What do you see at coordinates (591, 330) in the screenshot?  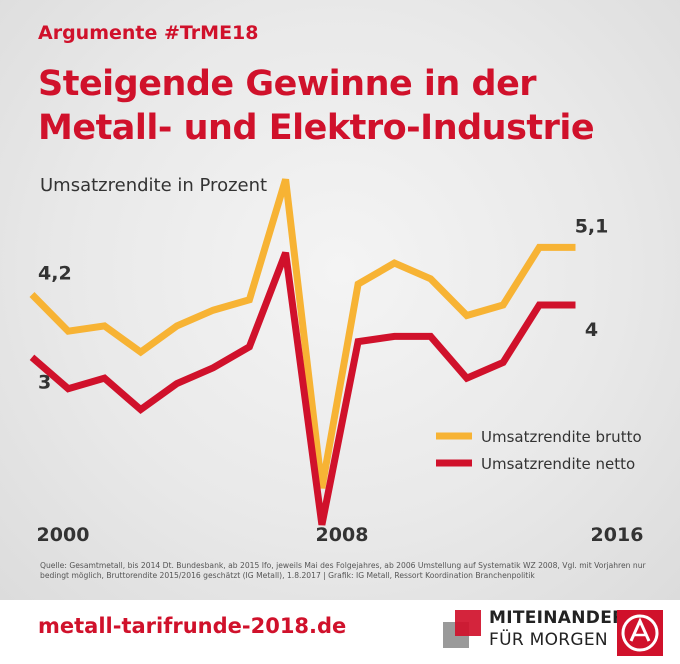 I see `data-label-3: 4` at bounding box center [591, 330].